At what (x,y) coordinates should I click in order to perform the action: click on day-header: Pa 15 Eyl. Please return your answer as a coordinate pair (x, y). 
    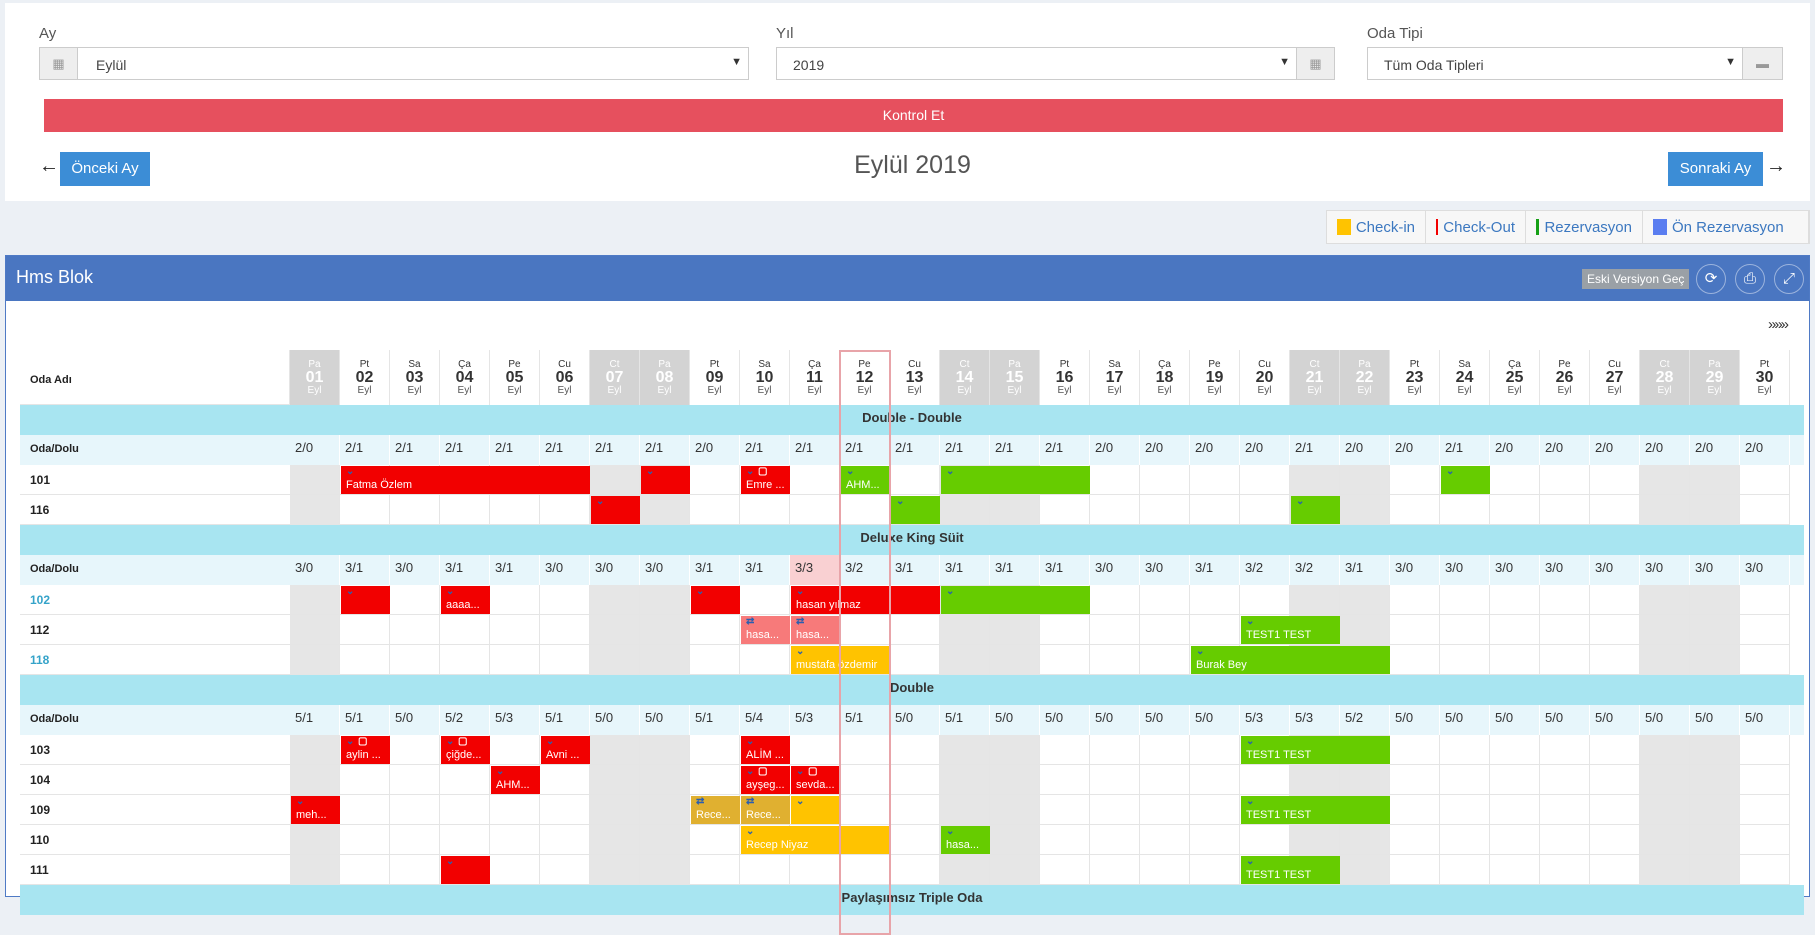
    Looking at the image, I should click on (1015, 377).